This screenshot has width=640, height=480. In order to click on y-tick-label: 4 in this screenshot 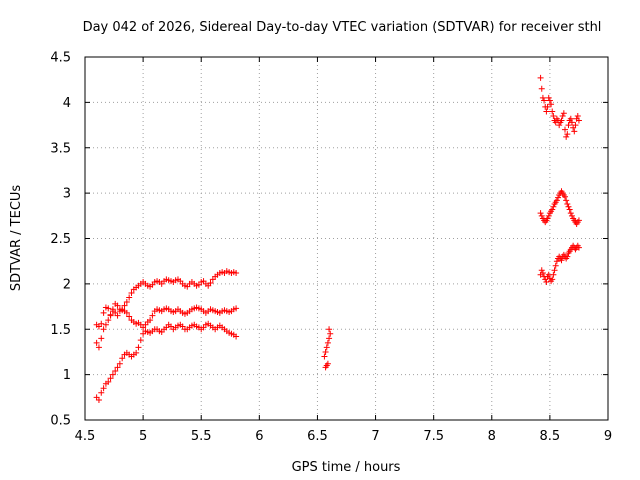, I will do `click(67, 103)`.